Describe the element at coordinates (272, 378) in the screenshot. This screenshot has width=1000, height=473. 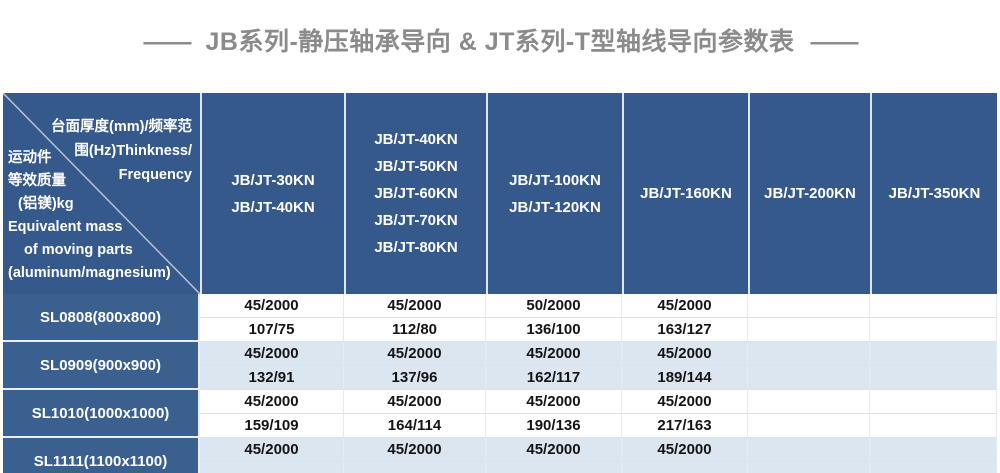
I see `table-cell: 132/91` at that location.